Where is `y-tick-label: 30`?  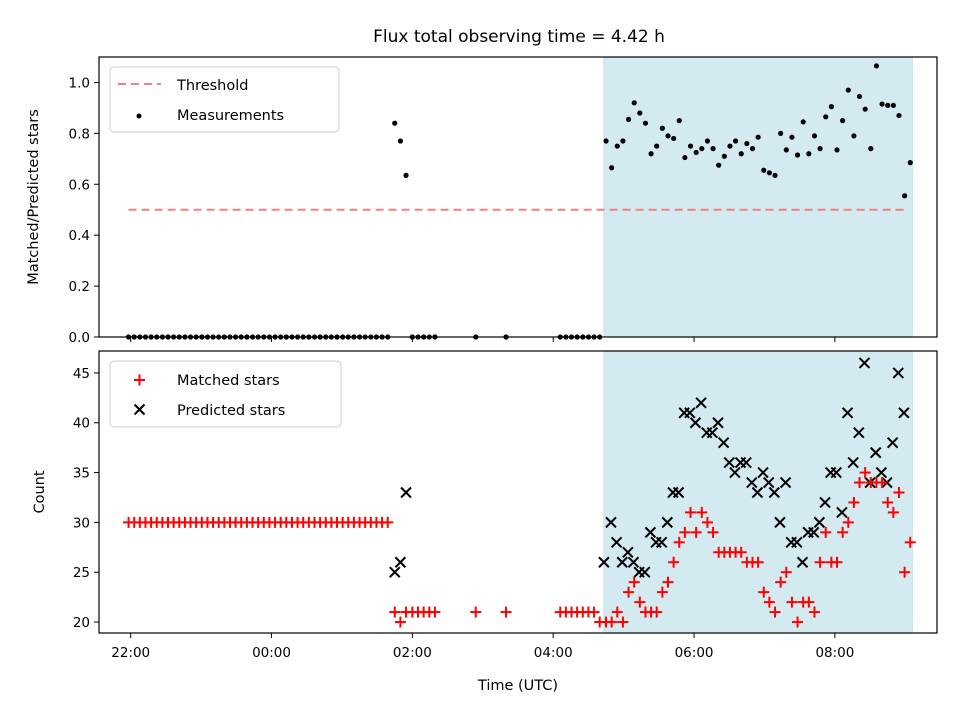 y-tick-label: 30 is located at coordinates (81, 523).